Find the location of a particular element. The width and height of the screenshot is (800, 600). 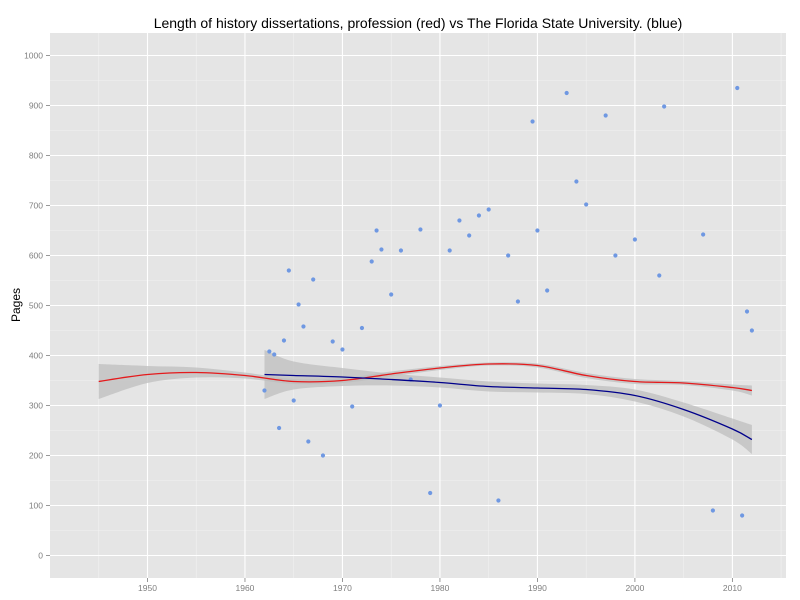

y-tick-label: 600 is located at coordinates (36, 256).